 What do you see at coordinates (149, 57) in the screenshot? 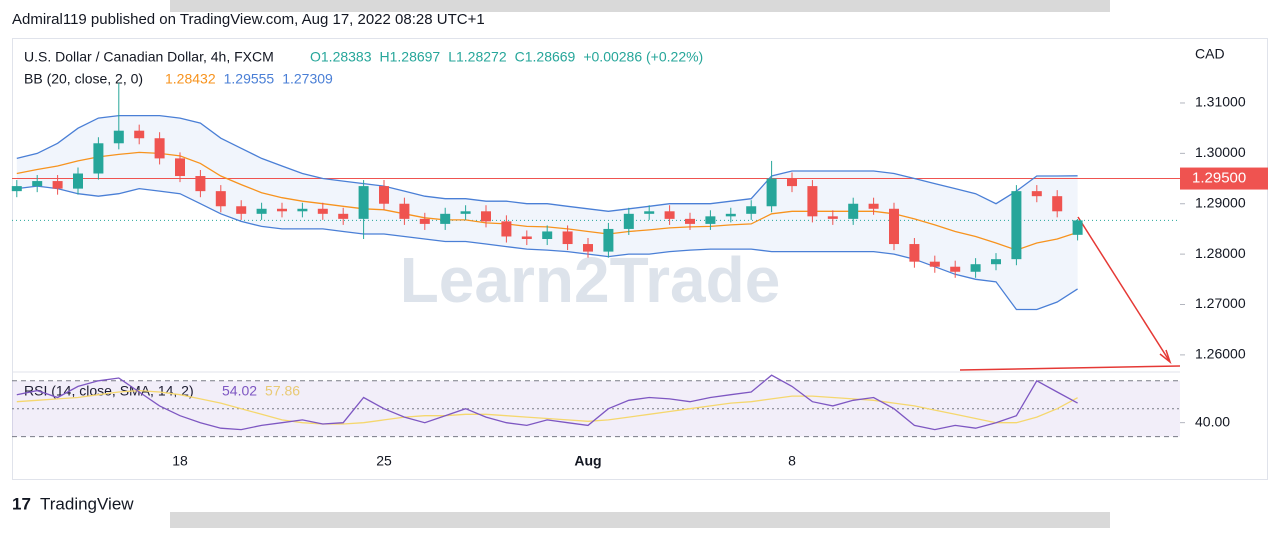
I see `symbol-title: U.S. Dollar / Canadian Dollar, 4h, FXCM` at bounding box center [149, 57].